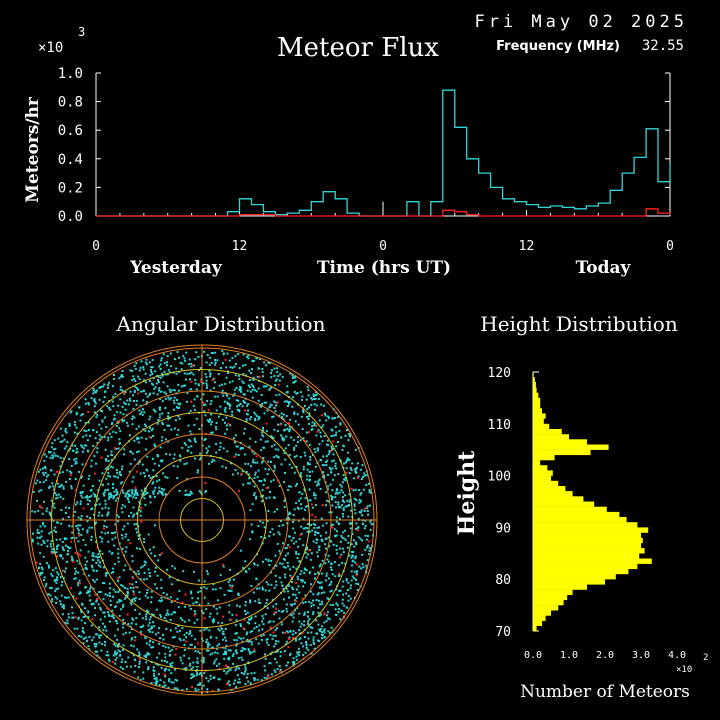  I want to click on frequency-label: Frequency (MHz), so click(558, 46).